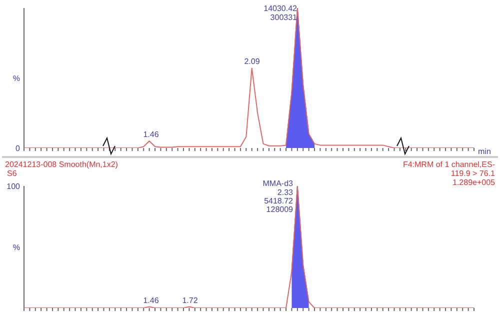 This screenshot has width=500, height=320. Describe the element at coordinates (252, 61) in the screenshot. I see `annotation: 2.09` at that location.